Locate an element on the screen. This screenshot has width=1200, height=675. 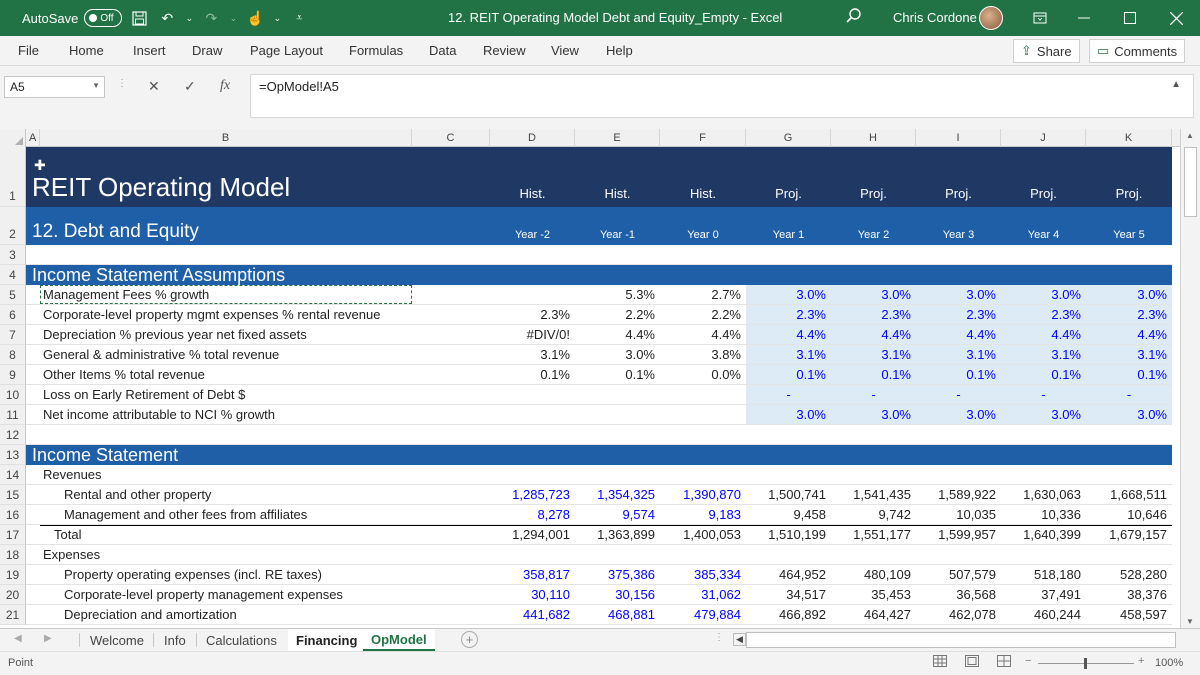
revenue-value: 1,668,511 is located at coordinates (1138, 494).